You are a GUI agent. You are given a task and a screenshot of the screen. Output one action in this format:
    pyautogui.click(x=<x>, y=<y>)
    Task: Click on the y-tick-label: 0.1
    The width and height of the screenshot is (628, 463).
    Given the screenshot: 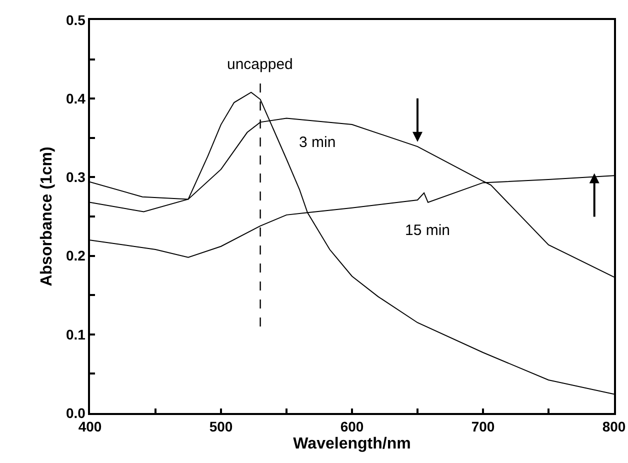 What is the action you would take?
    pyautogui.click(x=76, y=334)
    